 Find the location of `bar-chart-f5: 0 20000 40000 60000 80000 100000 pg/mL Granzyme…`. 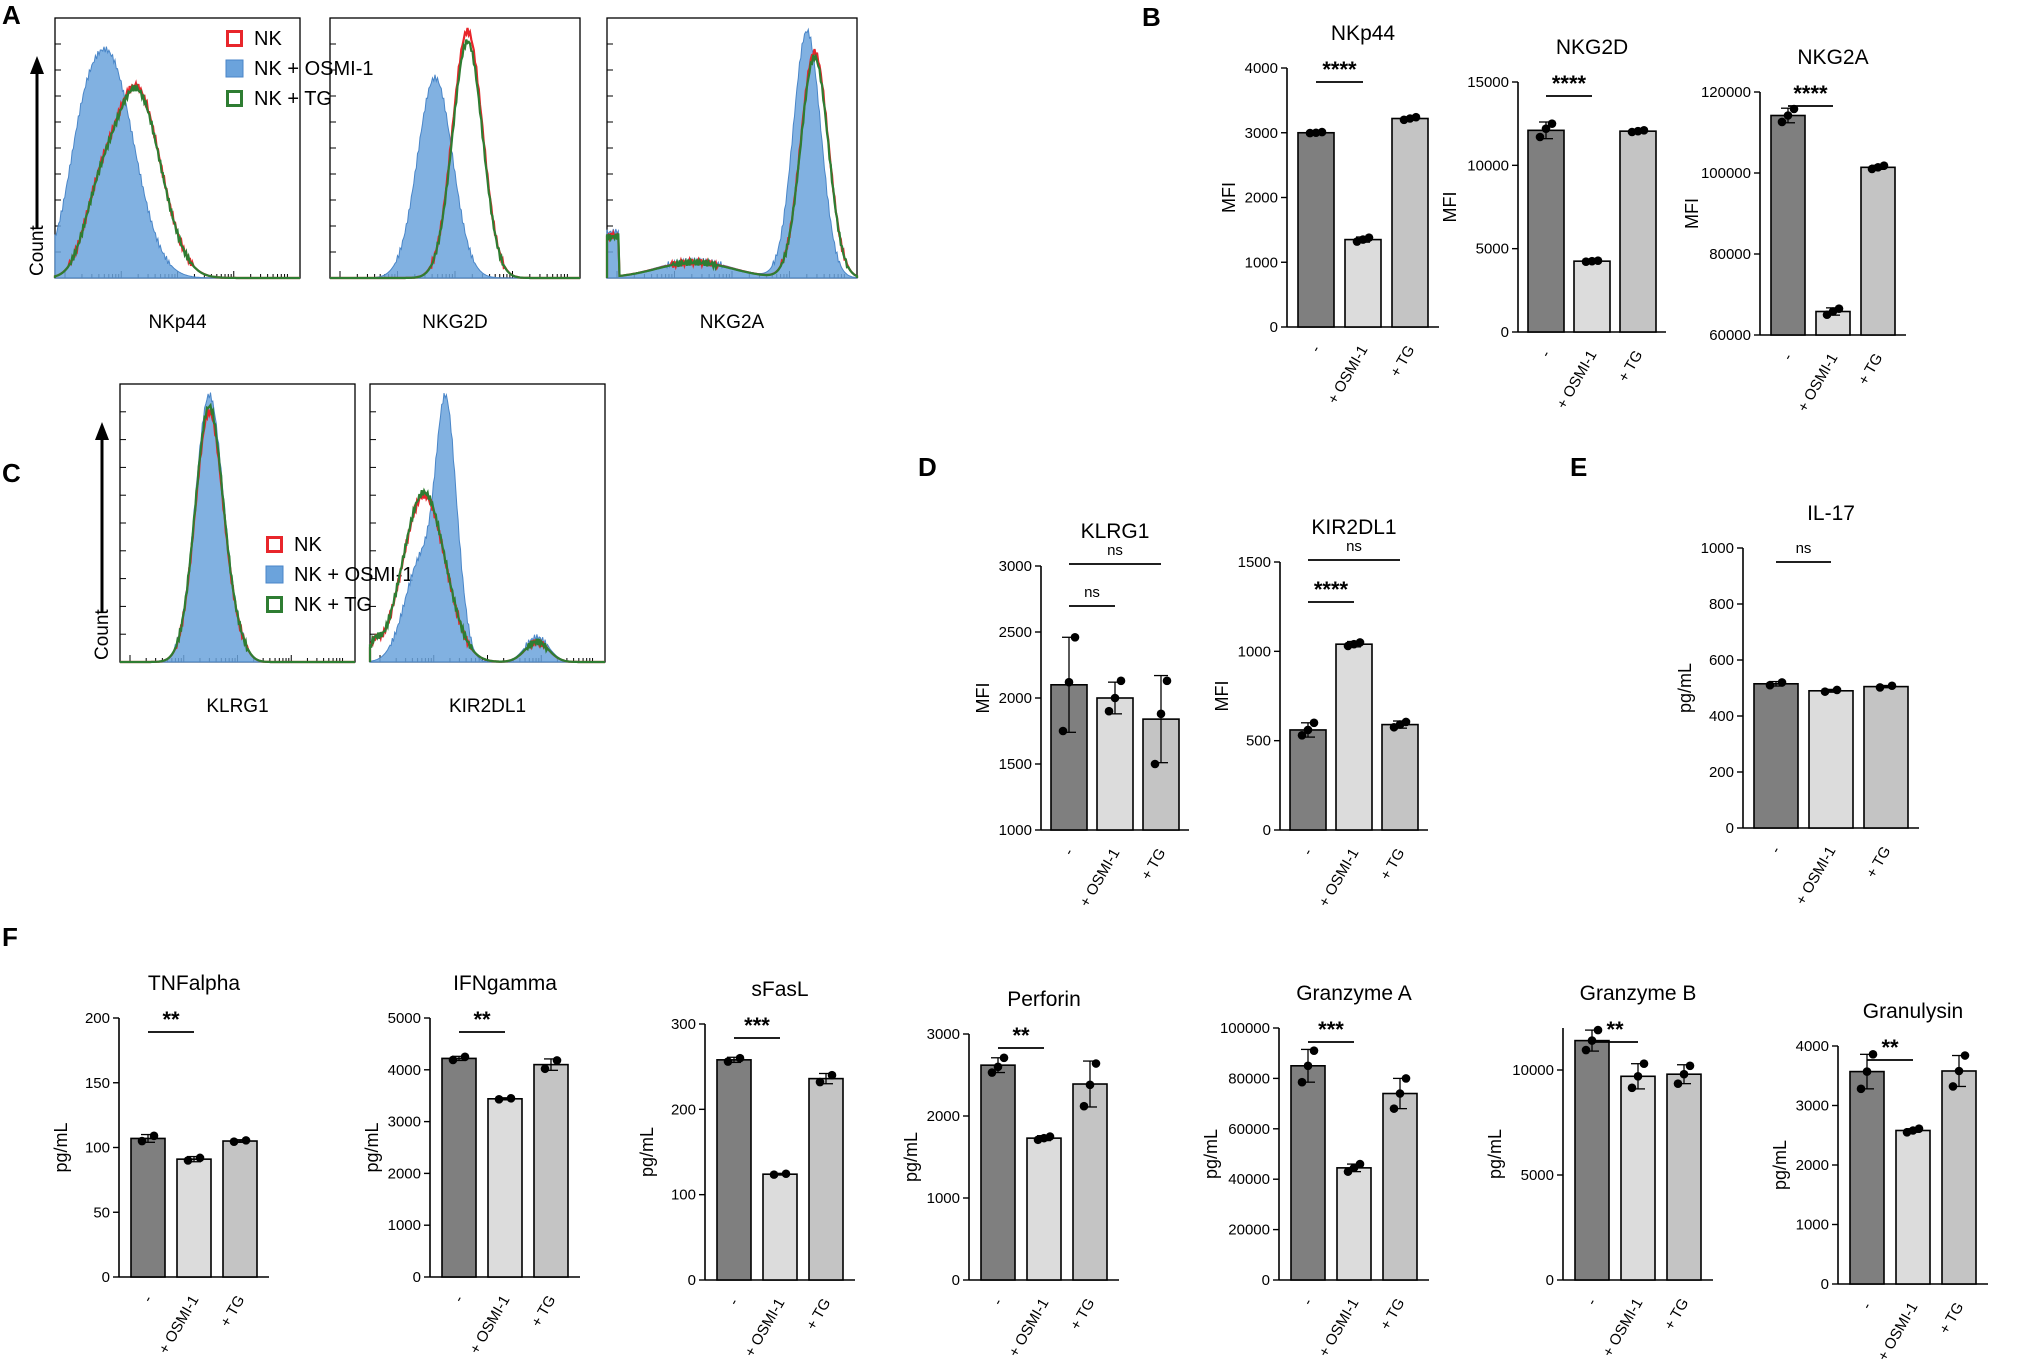

bar-chart-f5: 0 20000 40000 60000 80000 100000 pg/mL Granzyme… is located at coordinates (1315, 1171).